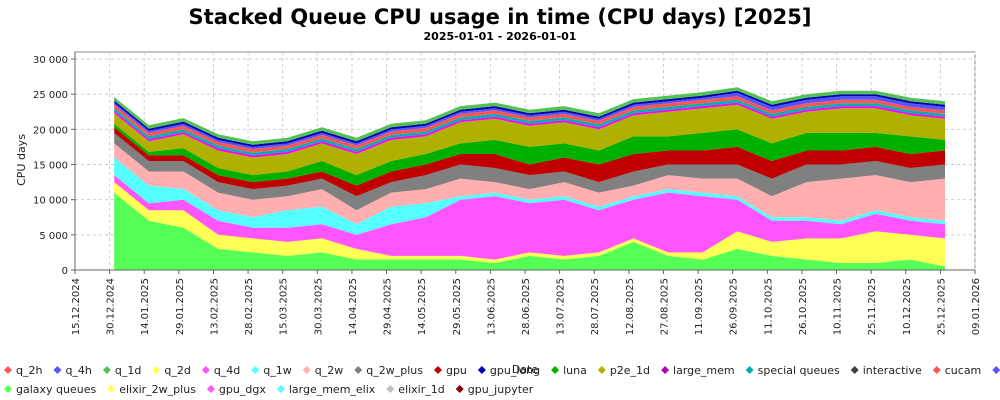 This screenshot has height=400, width=1000. I want to click on legend-label: interactive, so click(892, 370).